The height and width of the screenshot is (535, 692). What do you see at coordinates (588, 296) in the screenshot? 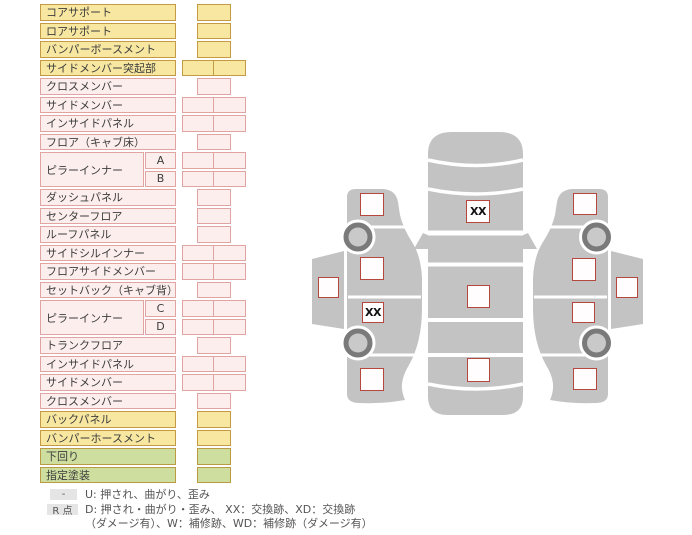
I see `car-right-side-view` at bounding box center [588, 296].